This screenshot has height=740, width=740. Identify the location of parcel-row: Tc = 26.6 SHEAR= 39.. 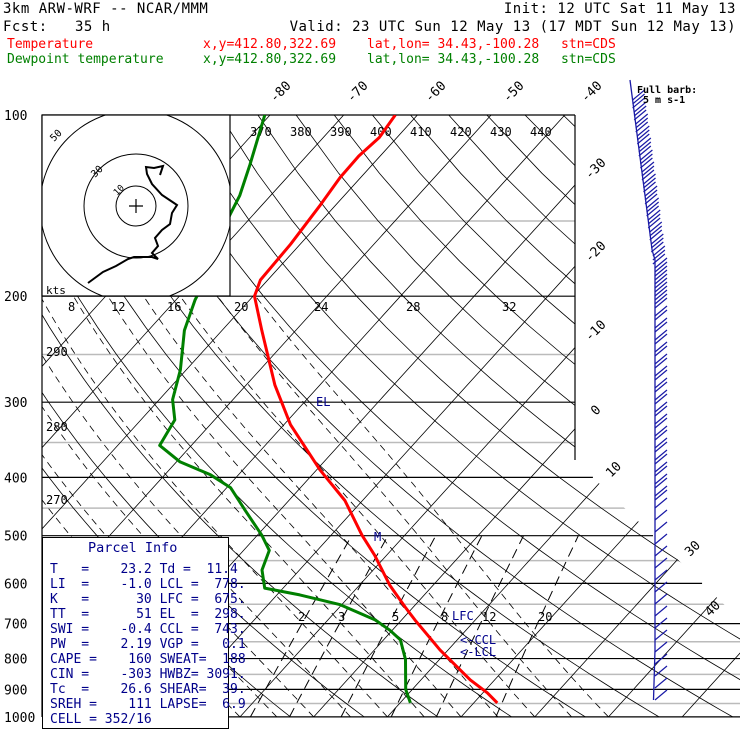
(148, 689).